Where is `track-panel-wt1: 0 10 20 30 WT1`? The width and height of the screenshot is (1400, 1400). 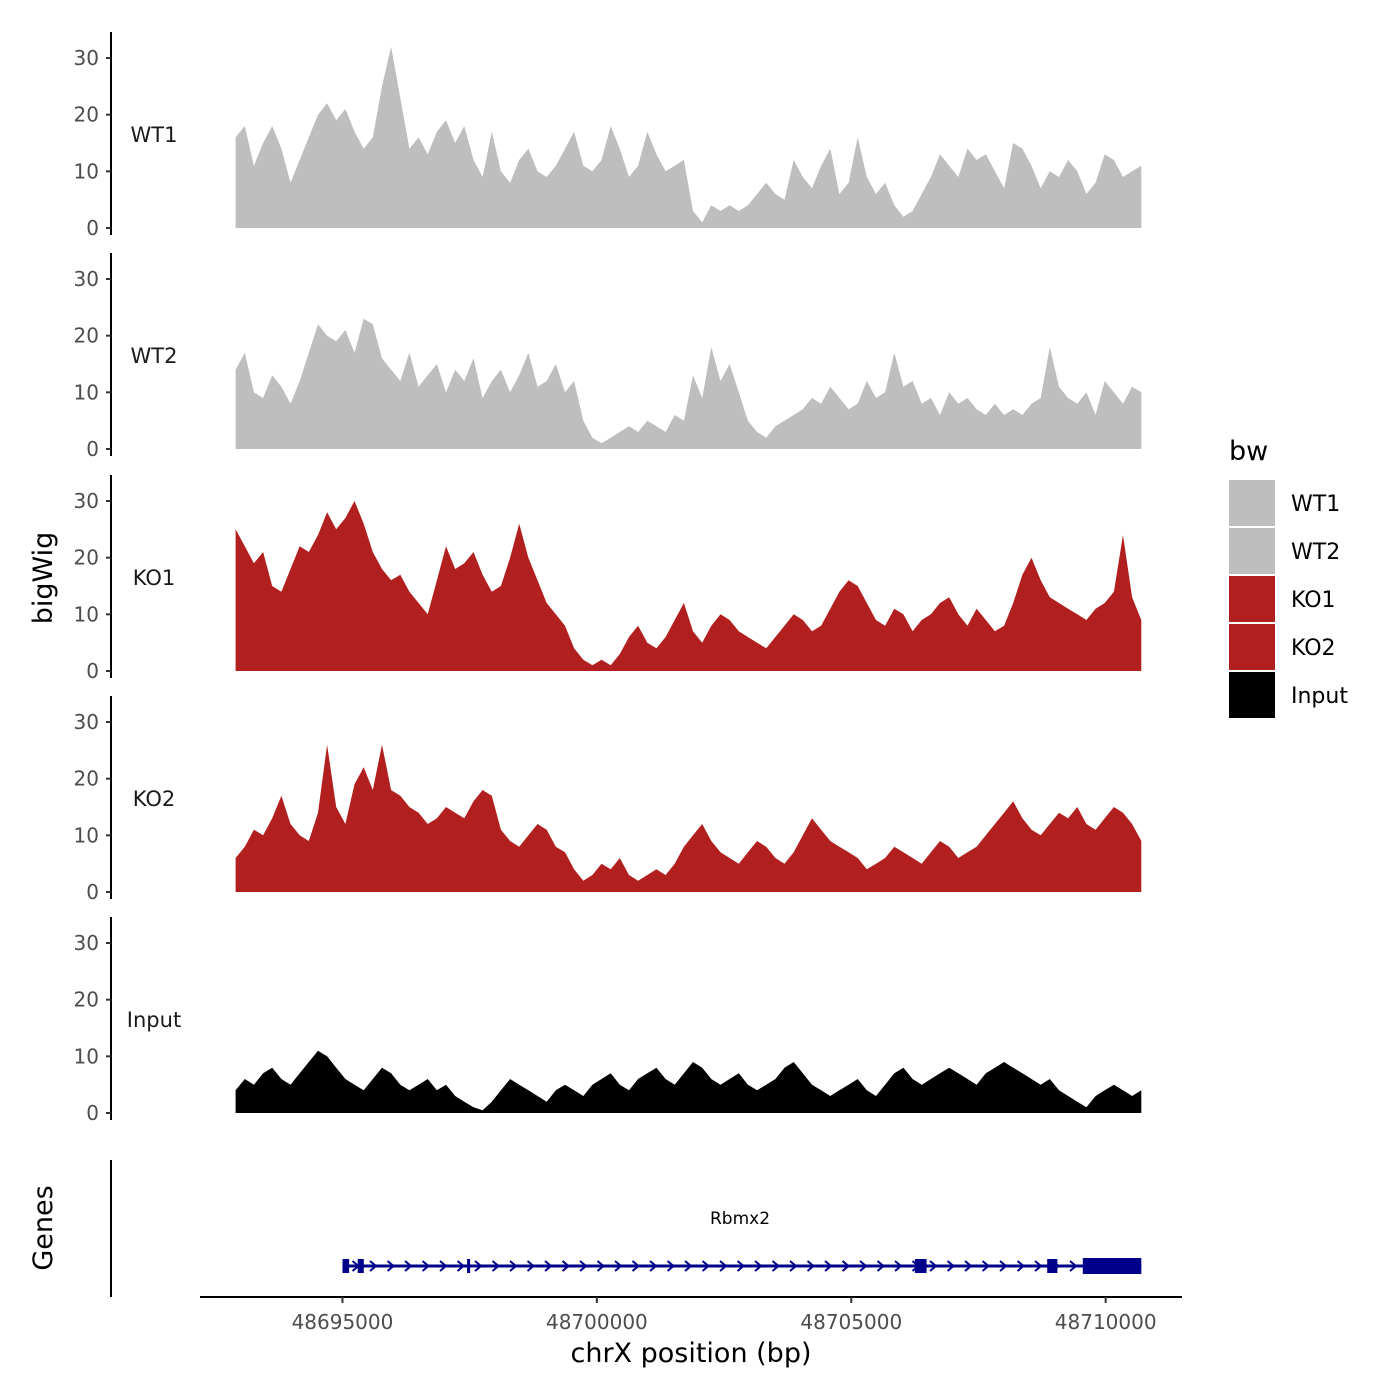
track-panel-wt1: 0 10 20 30 WT1 is located at coordinates (608, 136).